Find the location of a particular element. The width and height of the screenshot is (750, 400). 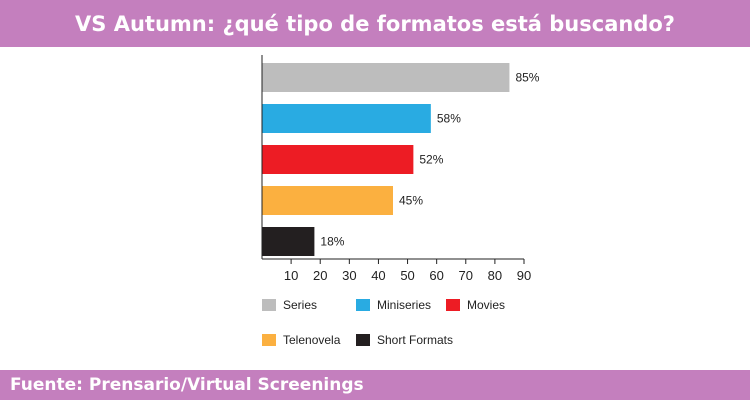

value-label: 18% is located at coordinates (332, 242).